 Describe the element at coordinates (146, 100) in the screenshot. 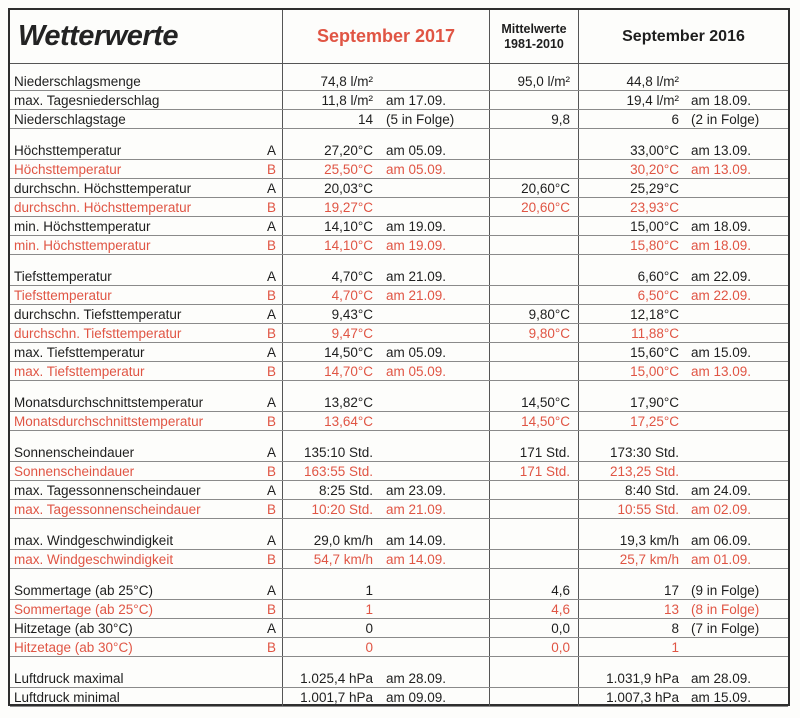

I see `label-cell: max. Tagesniederschlag` at that location.